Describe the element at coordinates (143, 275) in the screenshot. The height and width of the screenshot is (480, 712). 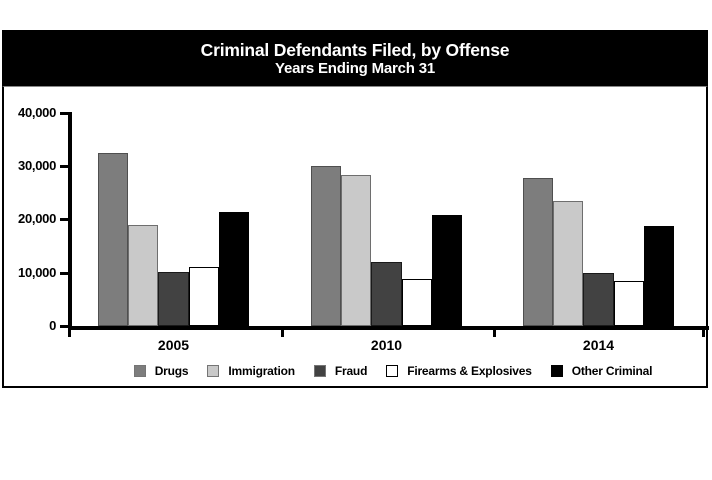
I see `bar-immigration-2005` at that location.